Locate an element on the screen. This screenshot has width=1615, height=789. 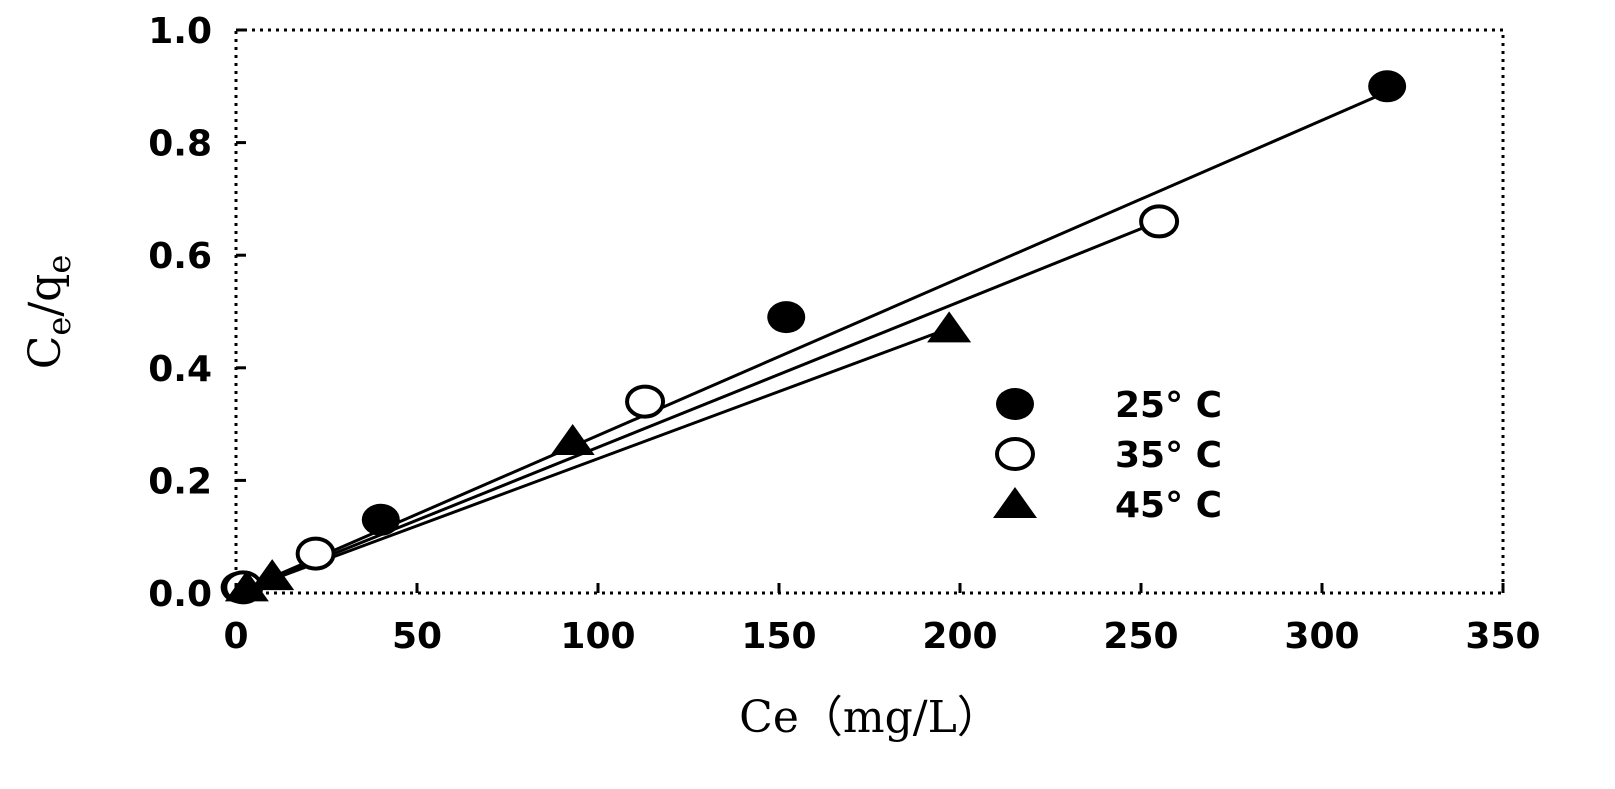
x-tick-label: 100 is located at coordinates (597, 636).